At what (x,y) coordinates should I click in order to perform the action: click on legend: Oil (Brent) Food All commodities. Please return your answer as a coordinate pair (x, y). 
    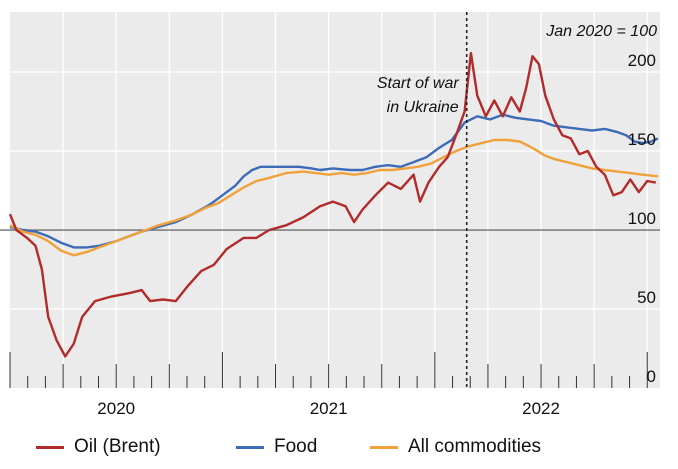
    Looking at the image, I should click on (339, 447).